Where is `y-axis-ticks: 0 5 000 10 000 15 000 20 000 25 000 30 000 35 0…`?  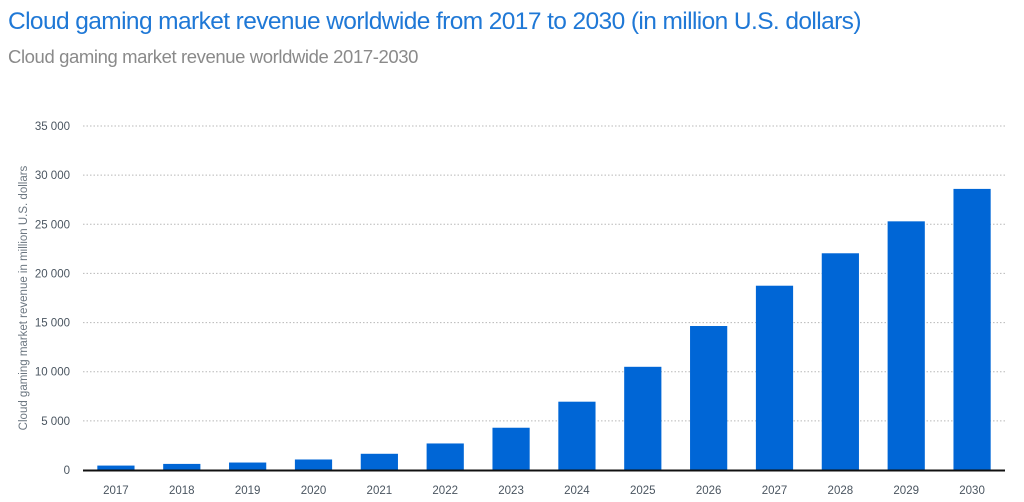 y-axis-ticks: 0 5 000 10 000 15 000 20 000 25 000 30 000 35 0… is located at coordinates (52, 299).